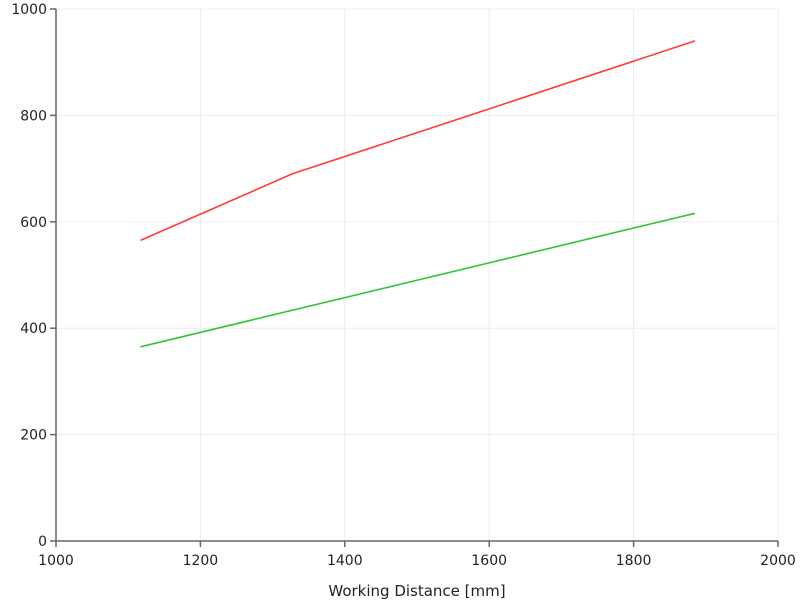 This screenshot has height=602, width=800. What do you see at coordinates (33, 436) in the screenshot?
I see `y-tick-label: 200` at bounding box center [33, 436].